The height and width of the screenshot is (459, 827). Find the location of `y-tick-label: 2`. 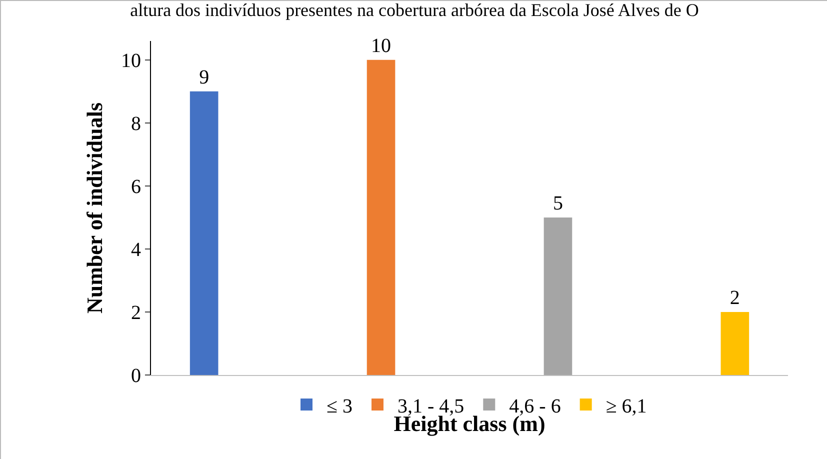

y-tick-label: 2 is located at coordinates (136, 313).